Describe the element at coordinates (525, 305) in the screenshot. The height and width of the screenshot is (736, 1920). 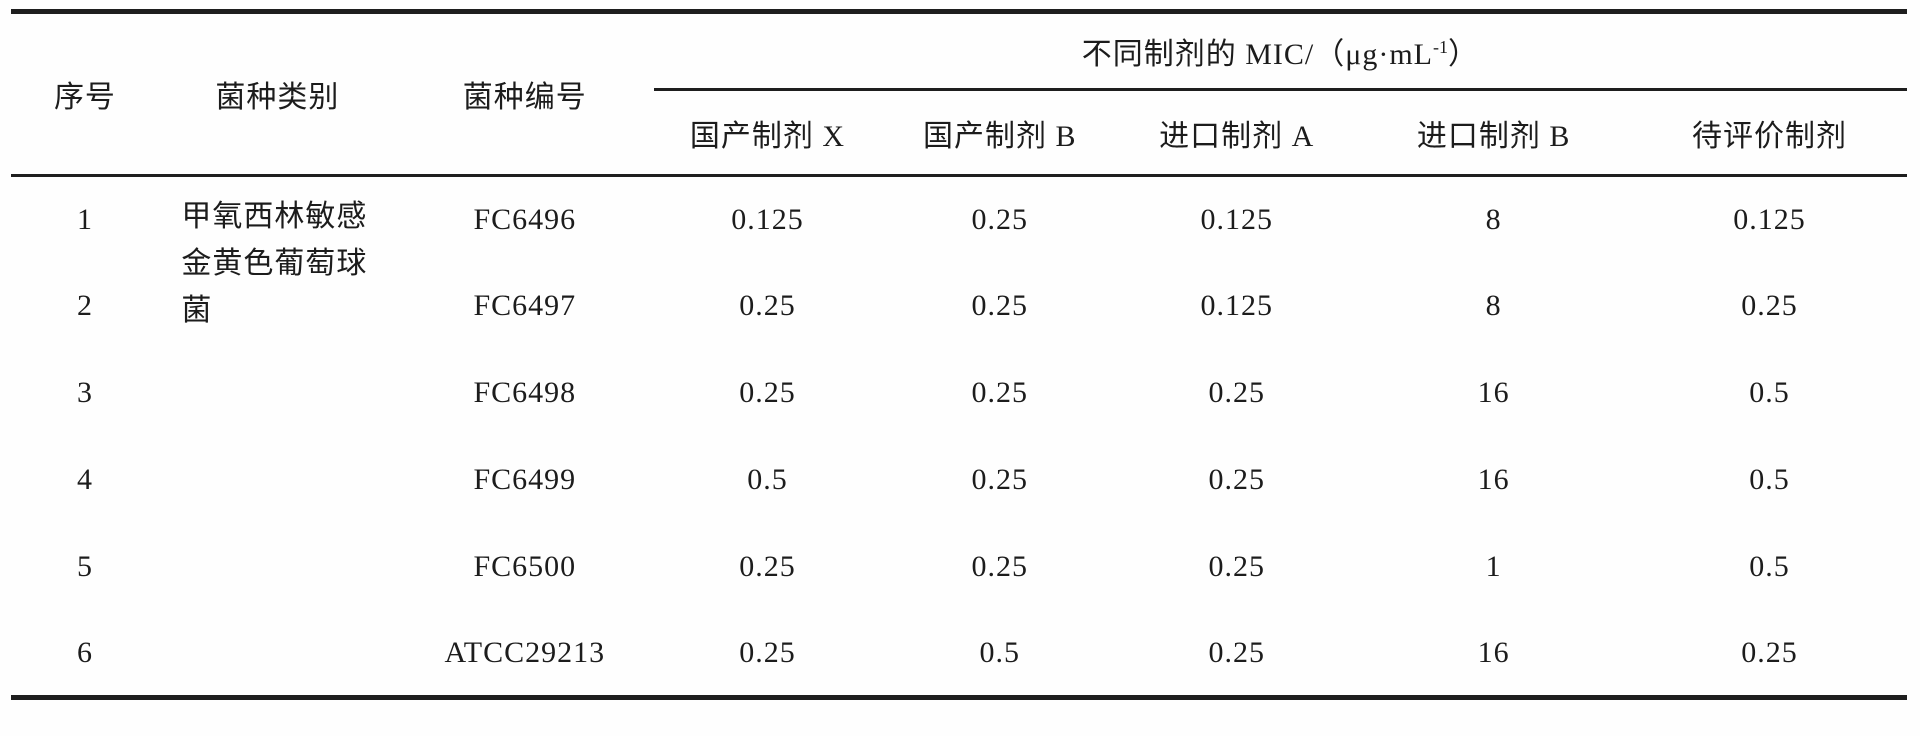
I see `cell-strain-id: FC6497` at that location.